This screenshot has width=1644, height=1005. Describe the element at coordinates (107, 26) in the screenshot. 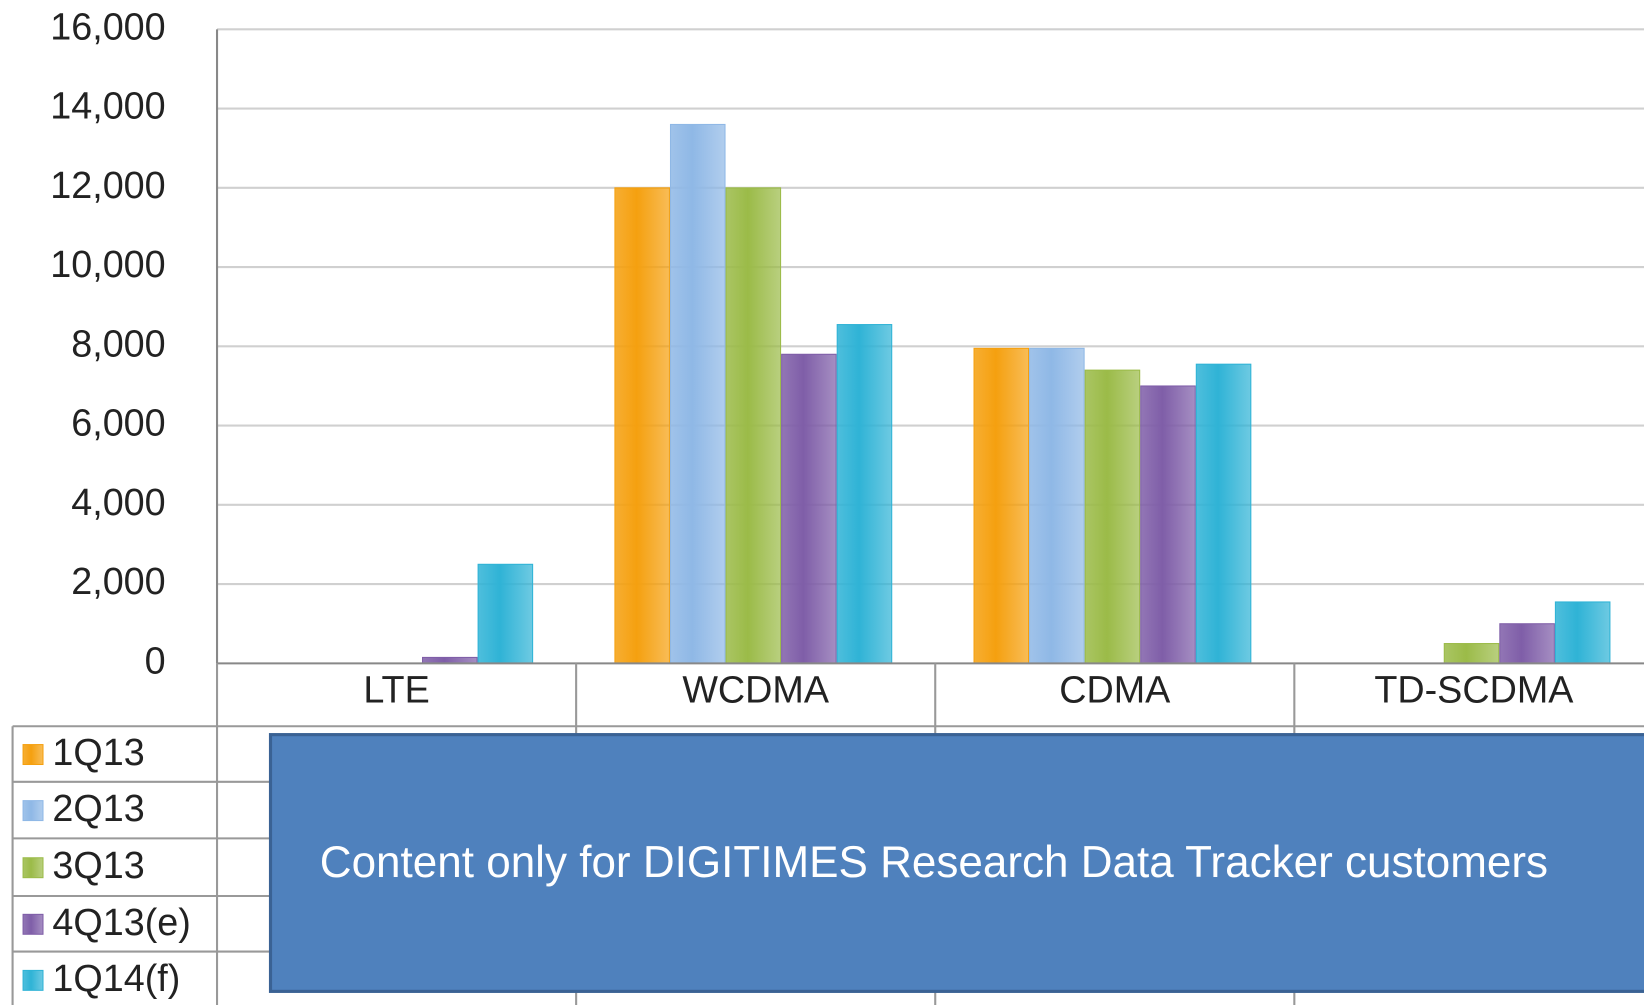

I see `y-tick-label: 16,000` at that location.